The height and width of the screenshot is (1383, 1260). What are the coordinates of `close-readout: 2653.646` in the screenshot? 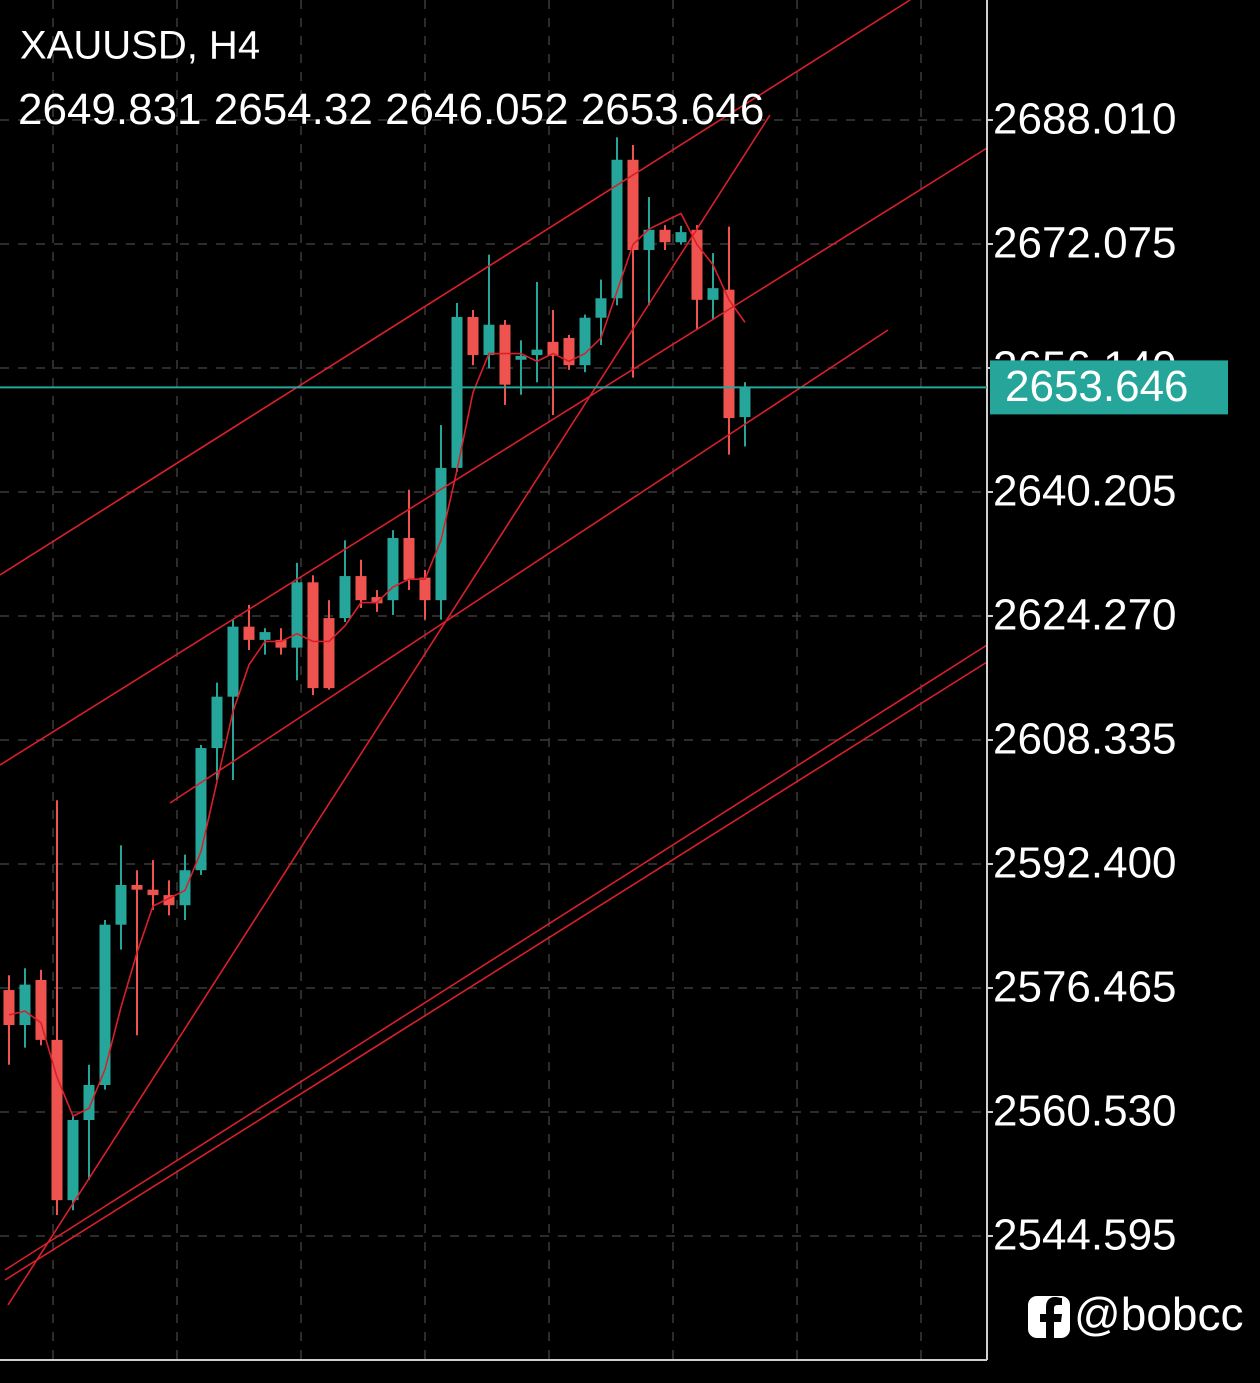 It's located at (673, 109).